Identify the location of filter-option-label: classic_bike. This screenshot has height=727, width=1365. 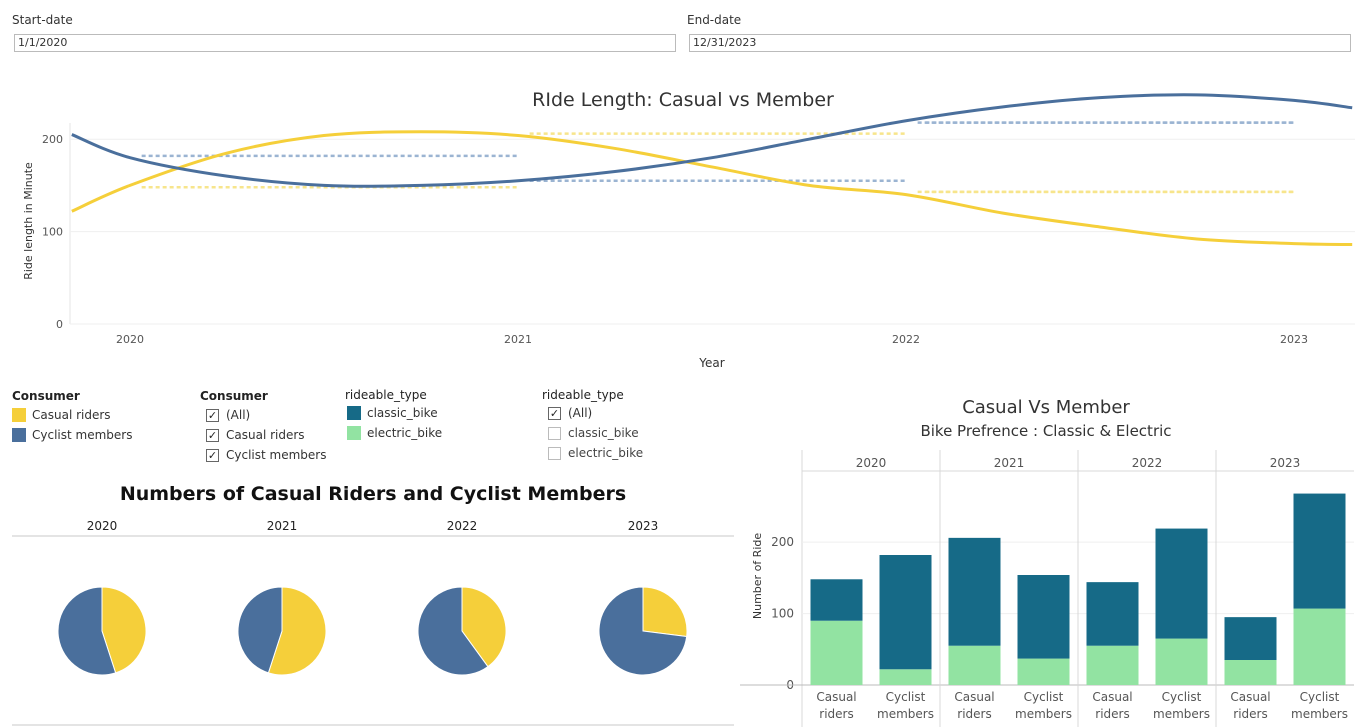
(603, 433).